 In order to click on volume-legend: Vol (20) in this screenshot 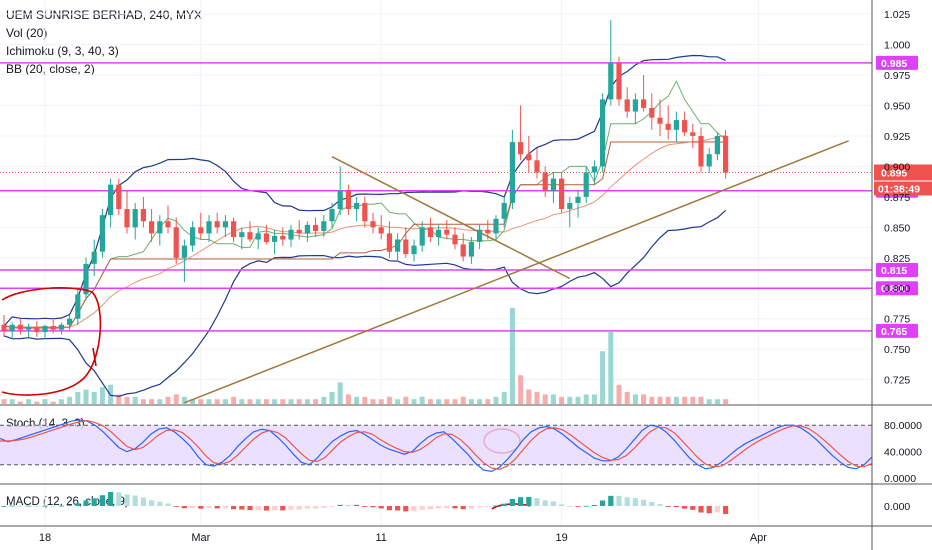, I will do `click(27, 33)`.